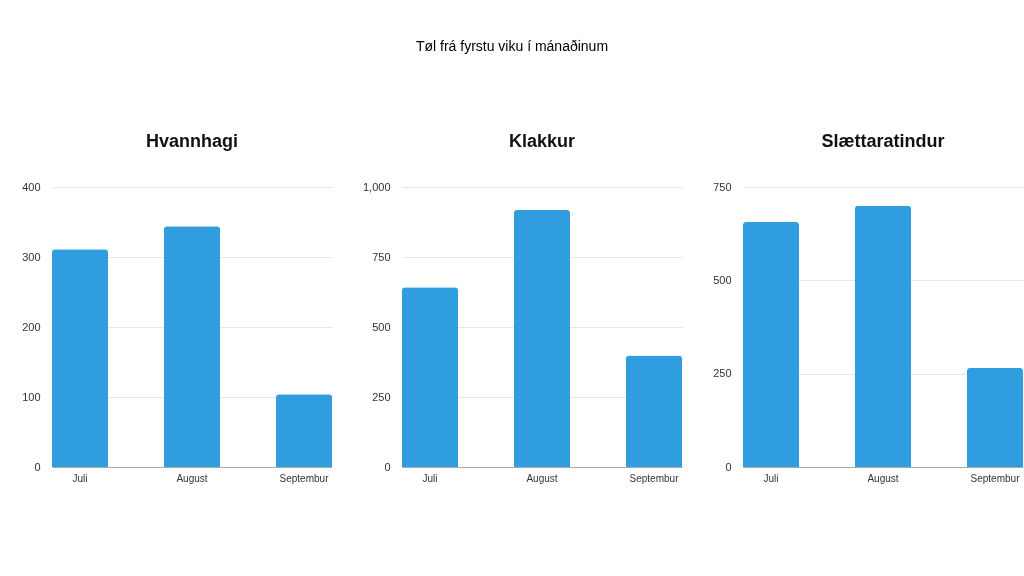 Image resolution: width=1024 pixels, height=576 pixels. I want to click on chart-title: Klakkur, so click(542, 141).